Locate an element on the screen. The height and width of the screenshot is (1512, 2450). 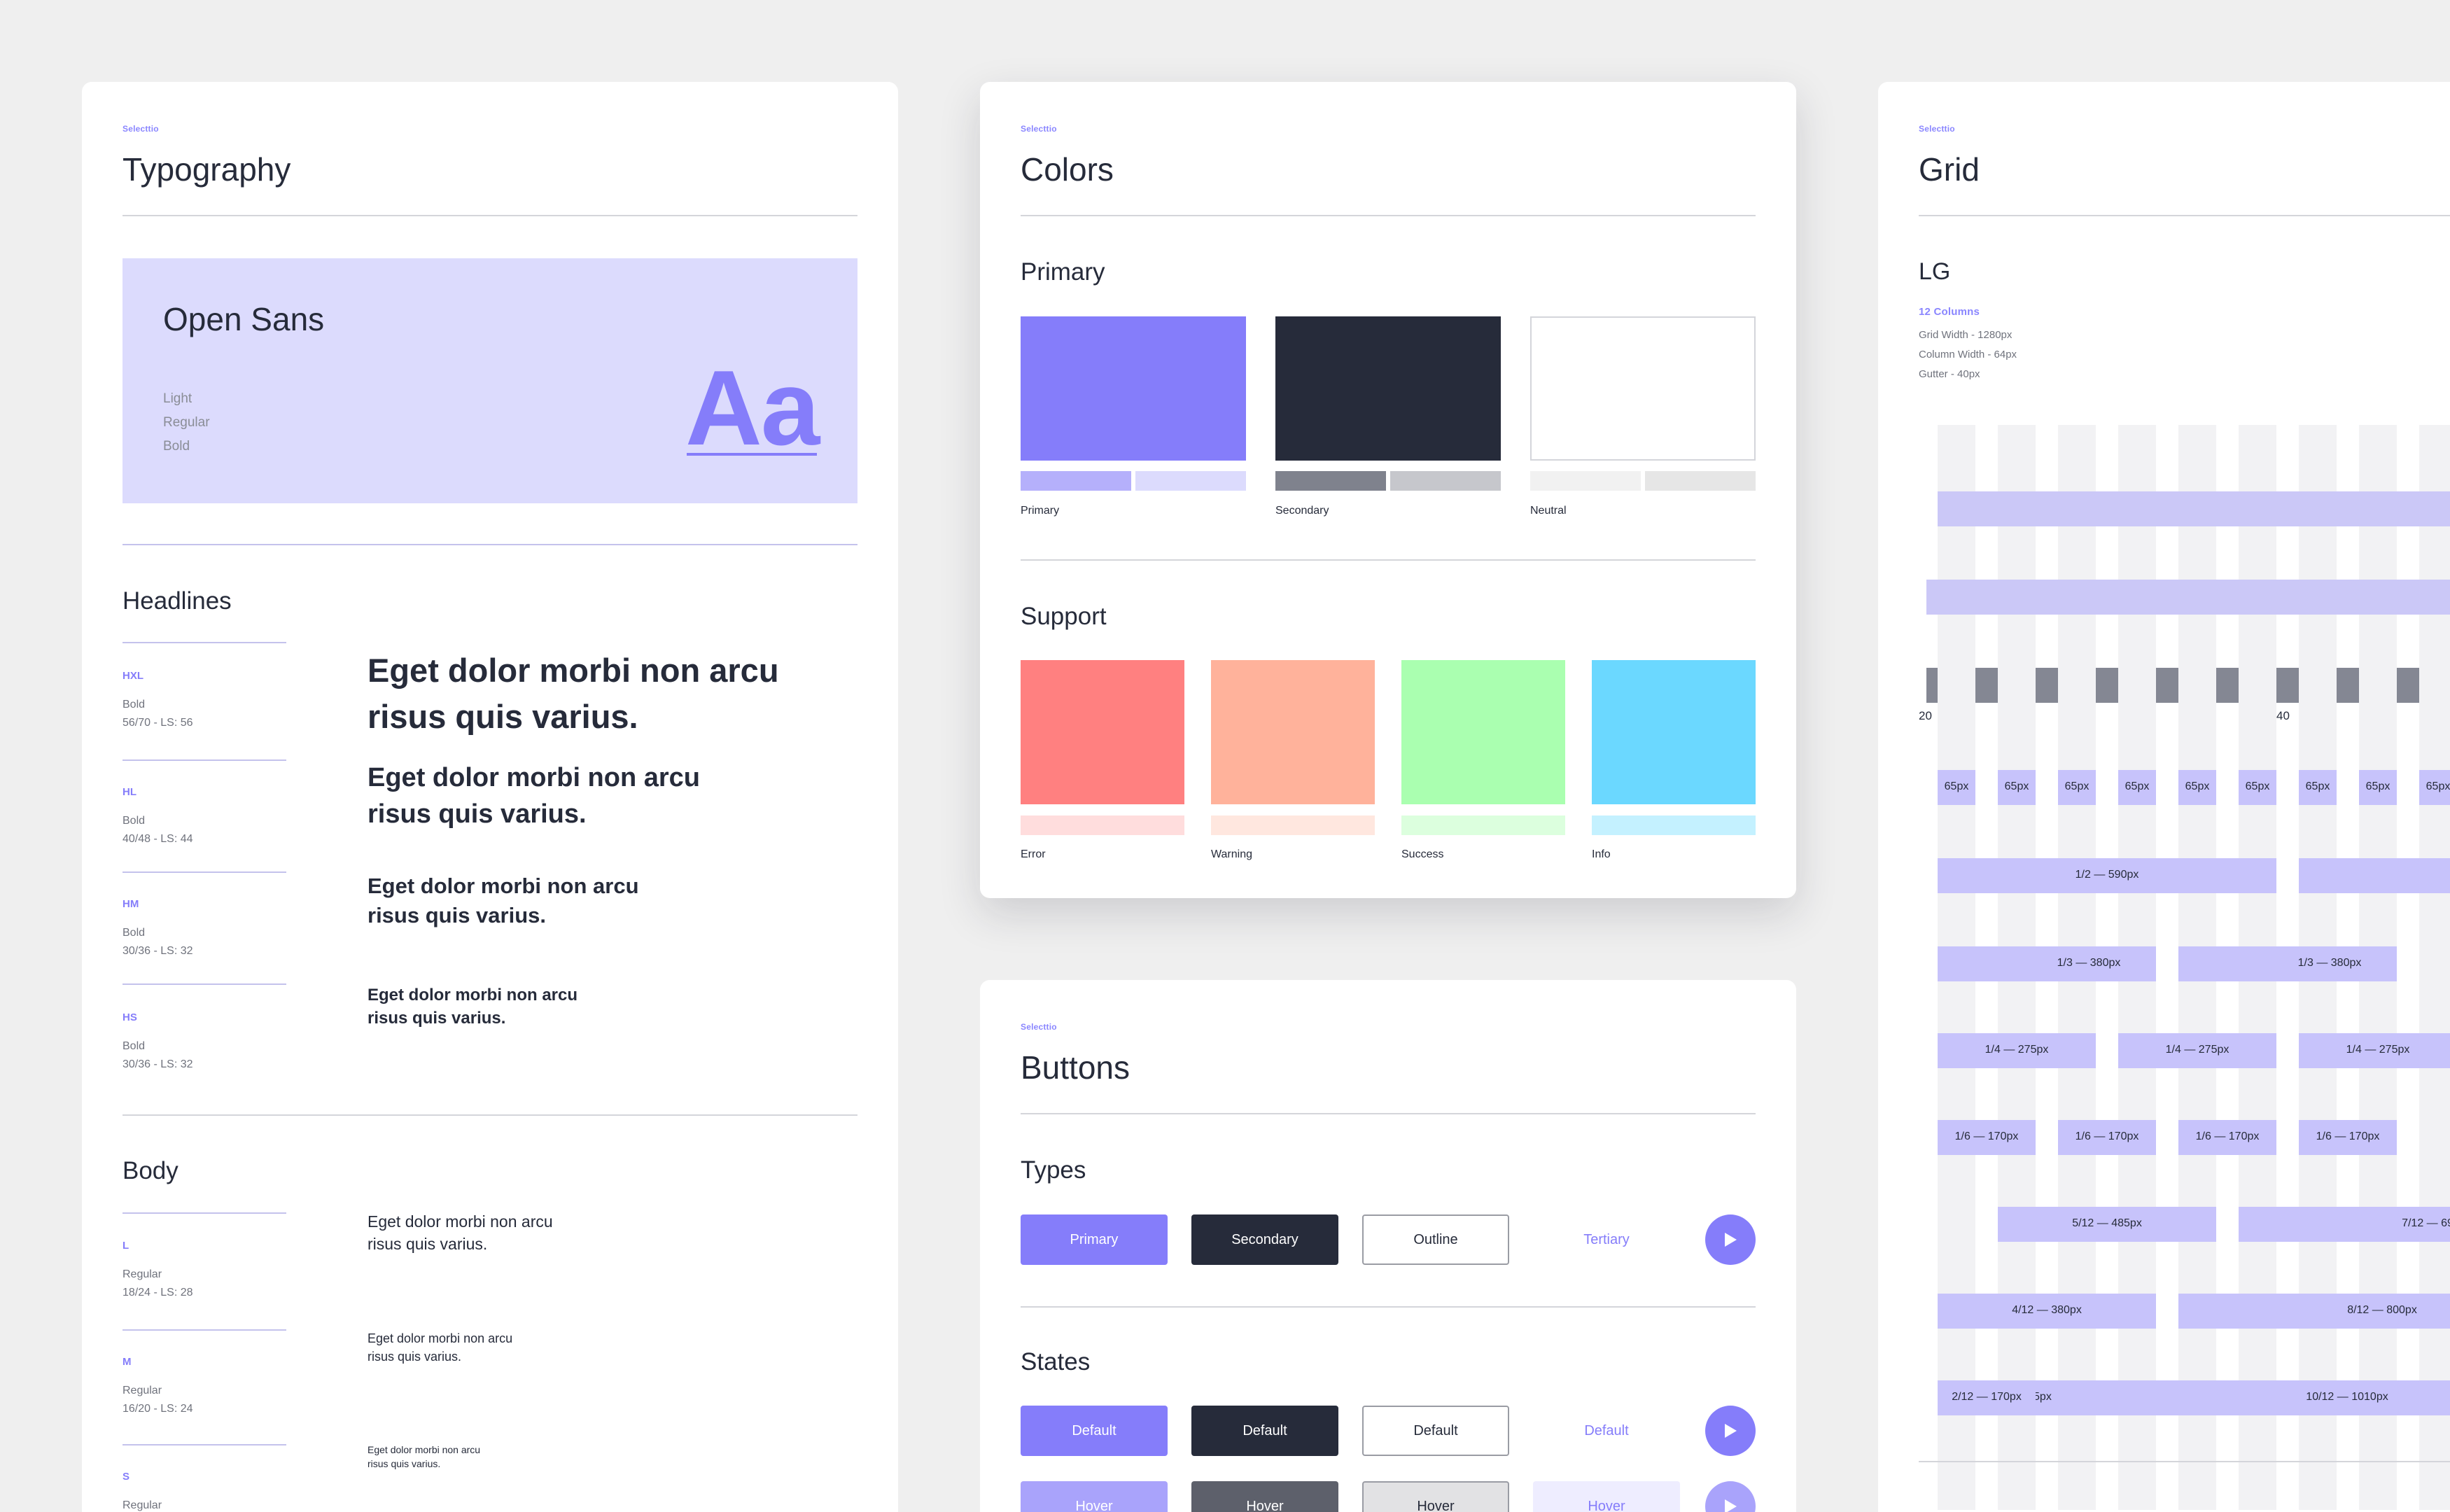
grid-marker-label: 20 is located at coordinates (1925, 715).